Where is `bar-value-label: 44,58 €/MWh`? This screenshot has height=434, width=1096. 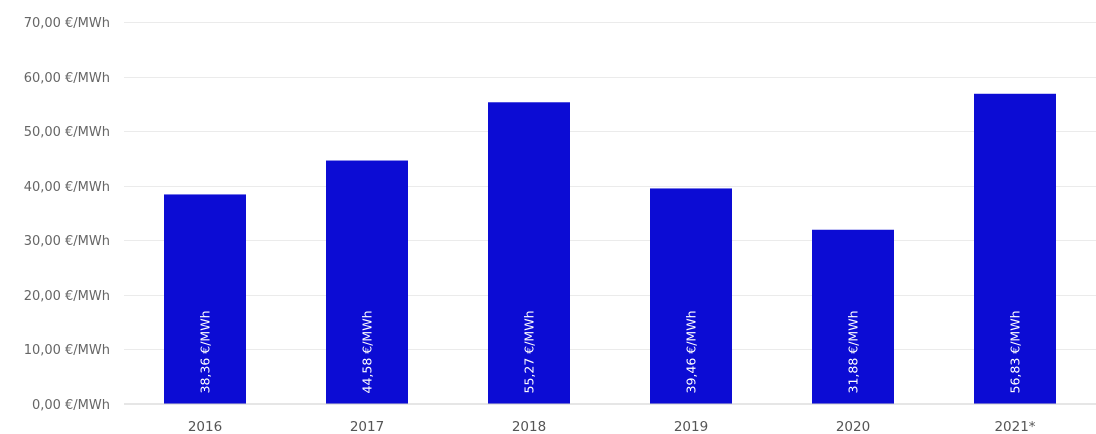 bar-value-label: 44,58 €/MWh is located at coordinates (367, 352).